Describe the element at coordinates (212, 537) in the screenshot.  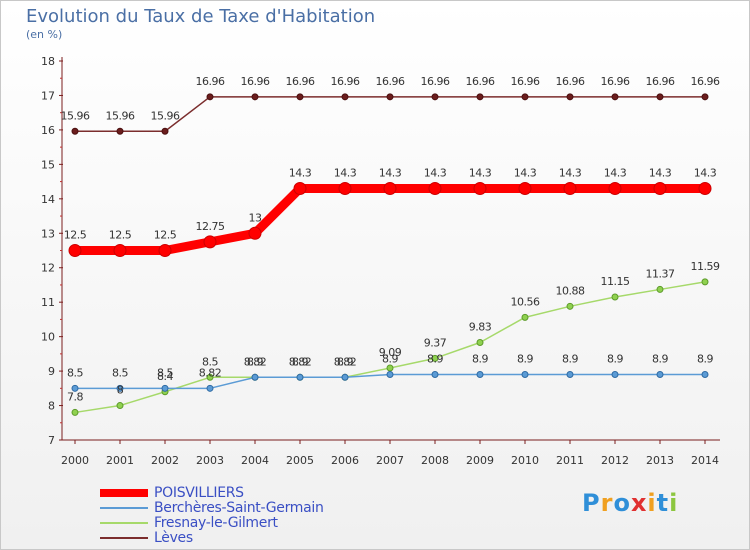
I see `legend-item-leves: Lèves` at that location.